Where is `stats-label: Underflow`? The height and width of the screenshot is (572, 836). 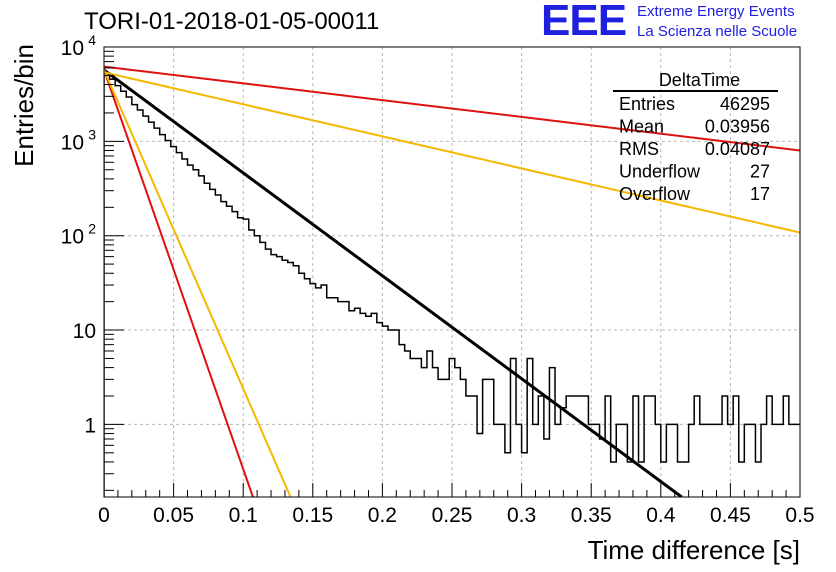
stats-label: Underflow is located at coordinates (660, 172).